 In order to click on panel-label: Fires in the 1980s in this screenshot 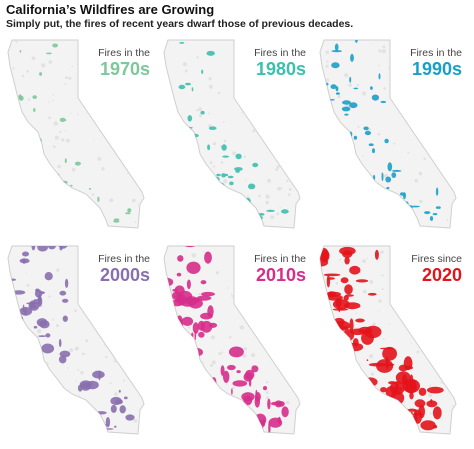, I will do `click(280, 63)`.